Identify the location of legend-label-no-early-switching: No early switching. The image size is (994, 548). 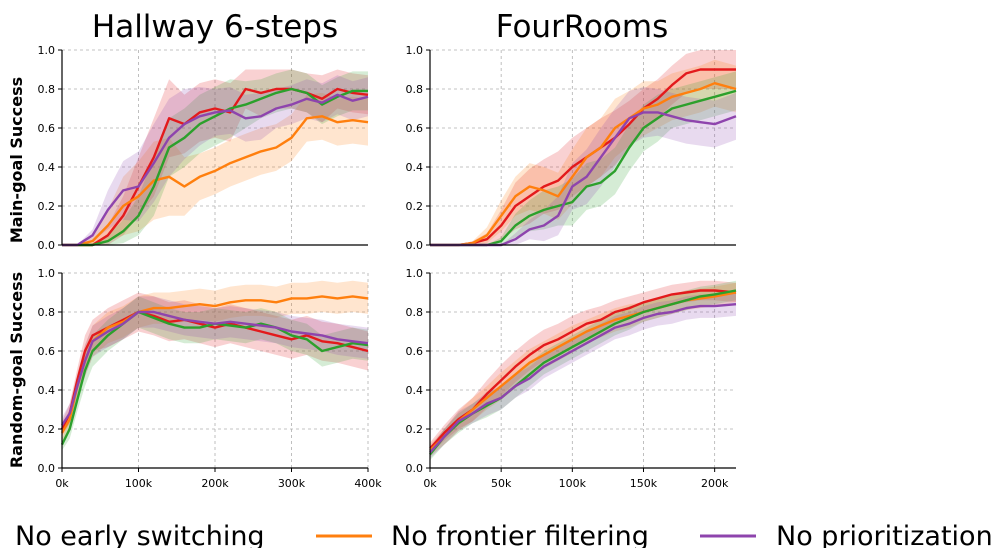
(140, 534).